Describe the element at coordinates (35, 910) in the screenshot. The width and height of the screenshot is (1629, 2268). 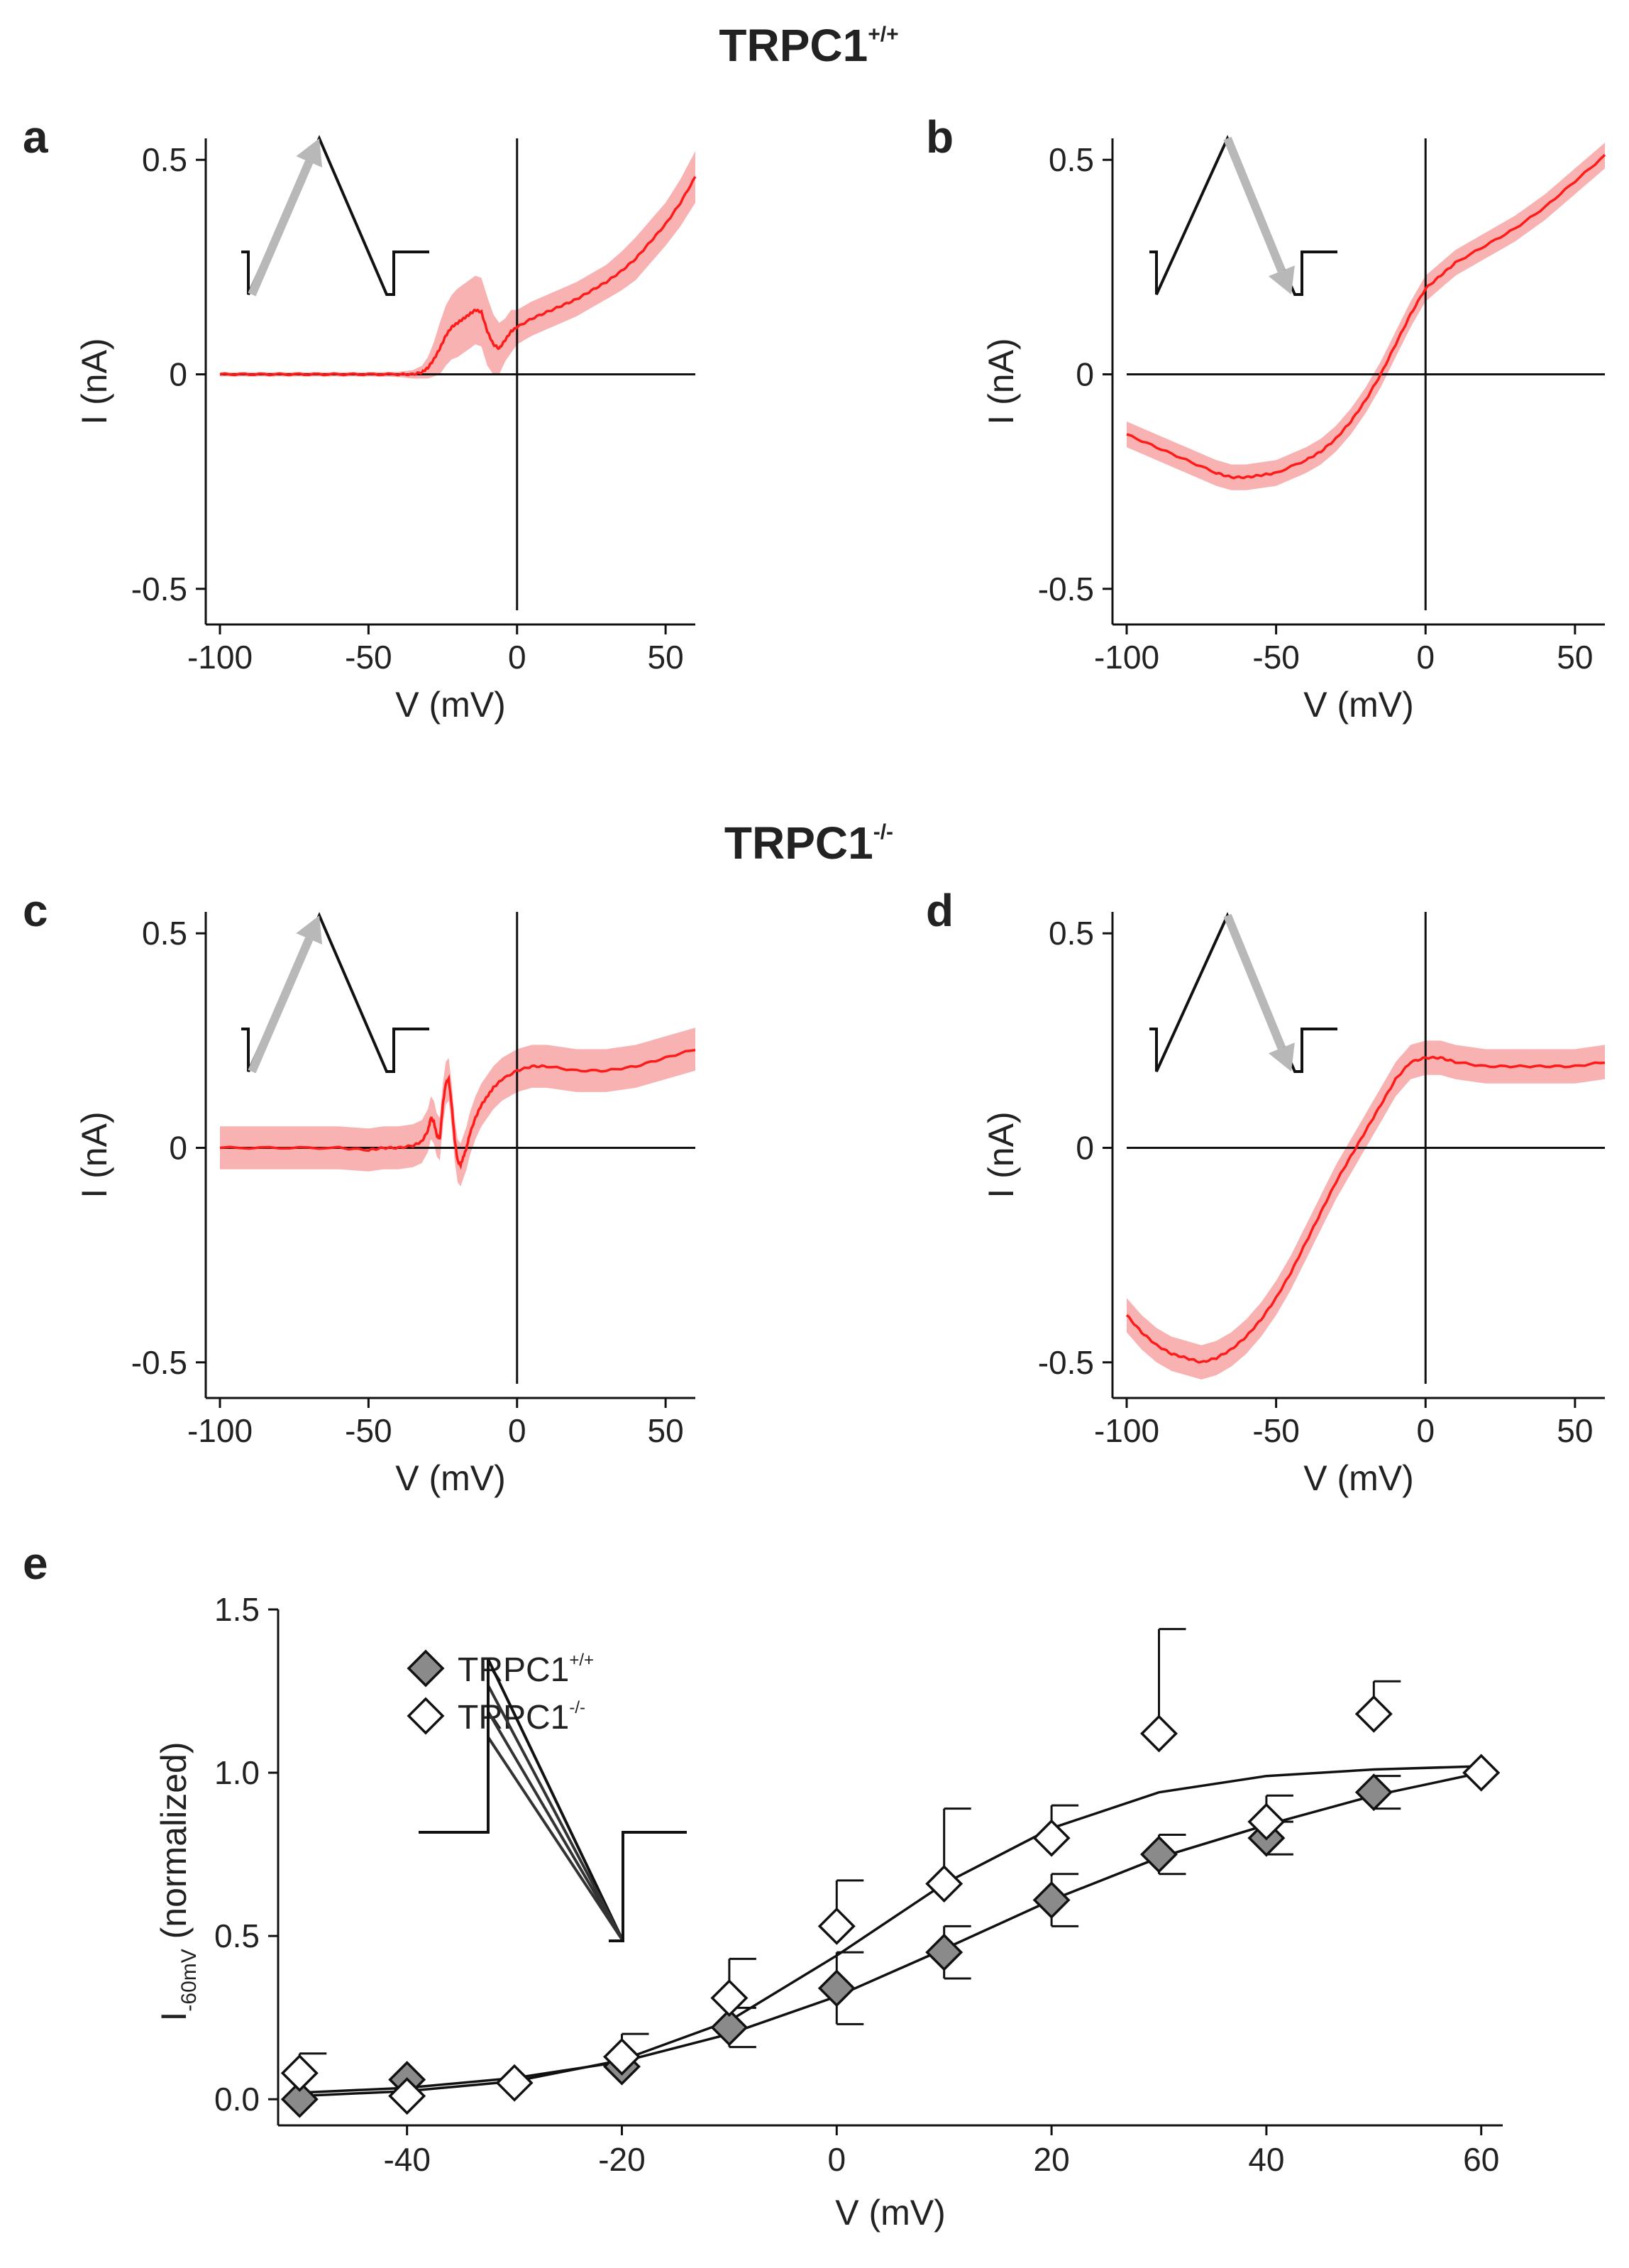
I see `panel-letter-c: c` at that location.